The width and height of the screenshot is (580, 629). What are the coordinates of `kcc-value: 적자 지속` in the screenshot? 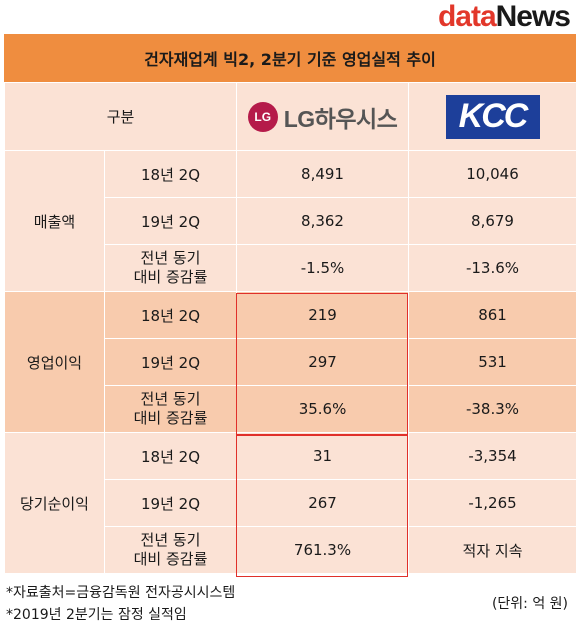 It's located at (493, 550).